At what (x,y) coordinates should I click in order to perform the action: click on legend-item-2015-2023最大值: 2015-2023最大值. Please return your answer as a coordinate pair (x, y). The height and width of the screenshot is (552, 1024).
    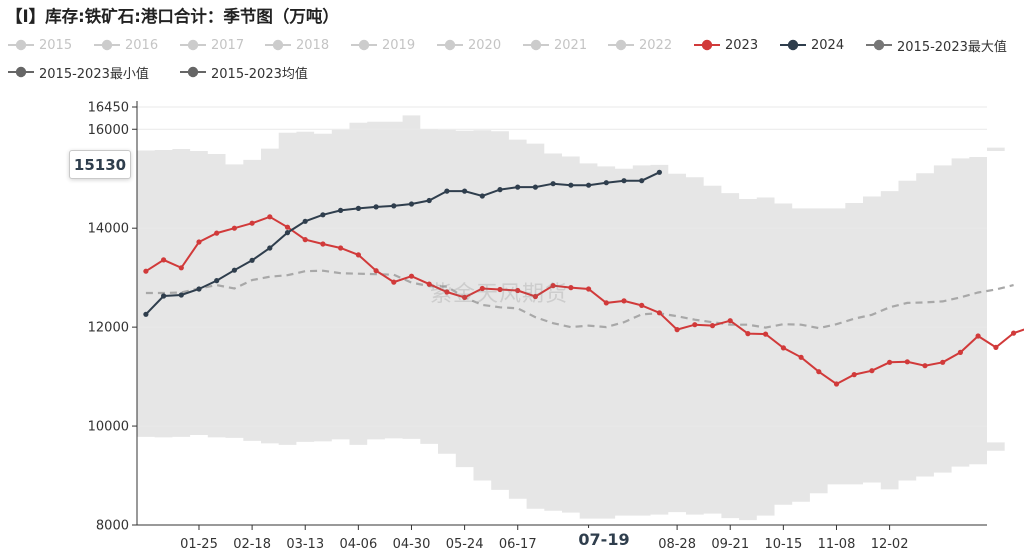
    Looking at the image, I should click on (936, 45).